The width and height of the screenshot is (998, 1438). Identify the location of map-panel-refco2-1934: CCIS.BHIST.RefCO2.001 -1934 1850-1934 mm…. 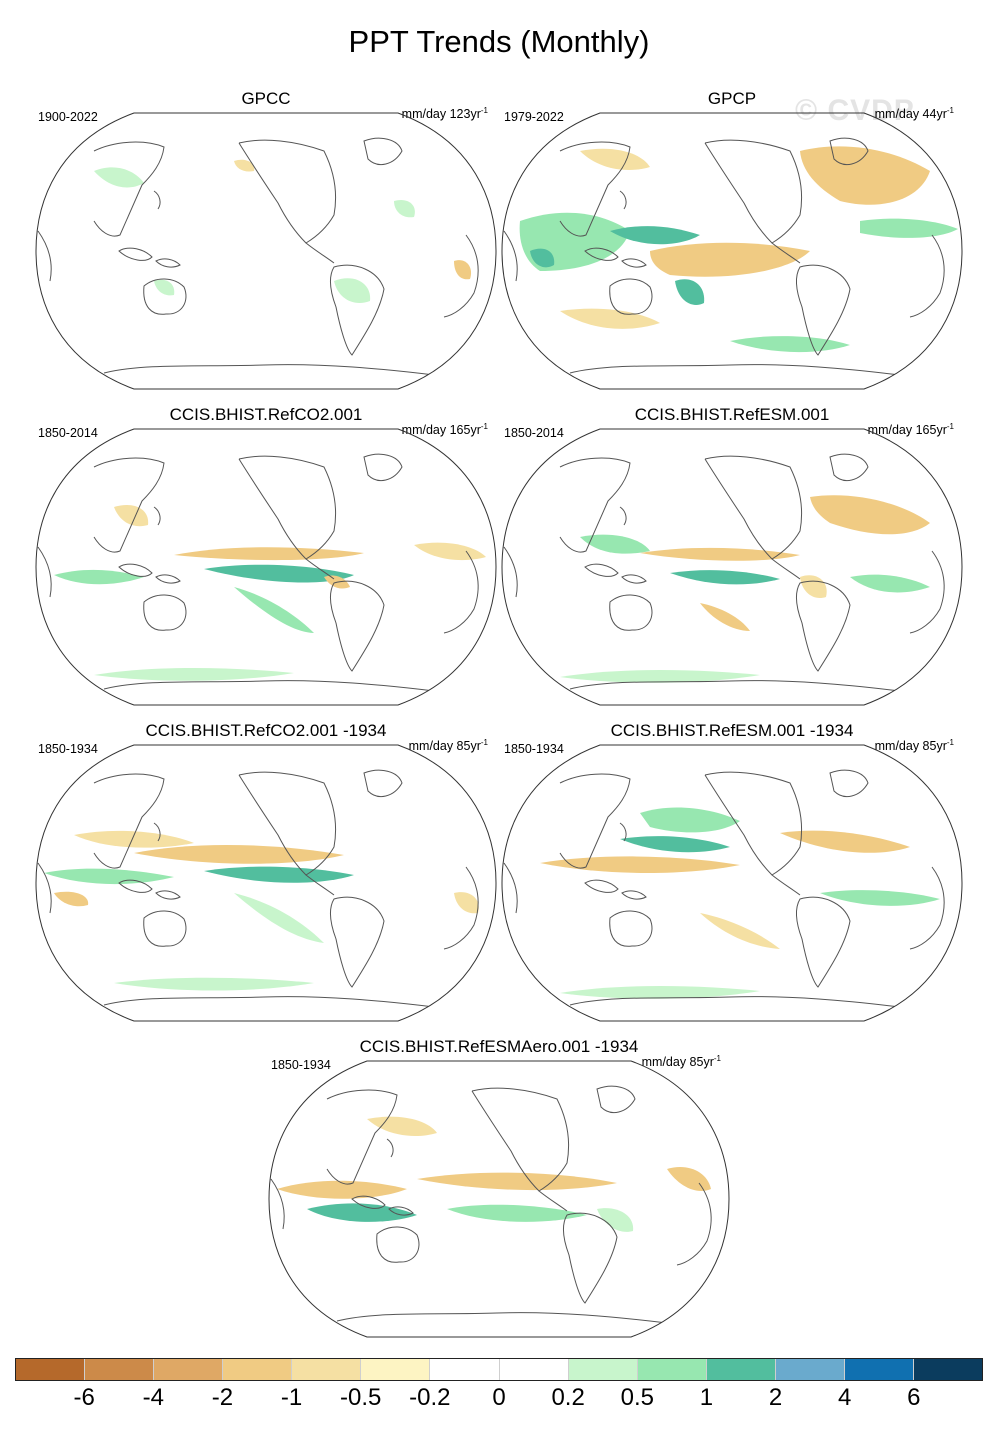
(266, 871).